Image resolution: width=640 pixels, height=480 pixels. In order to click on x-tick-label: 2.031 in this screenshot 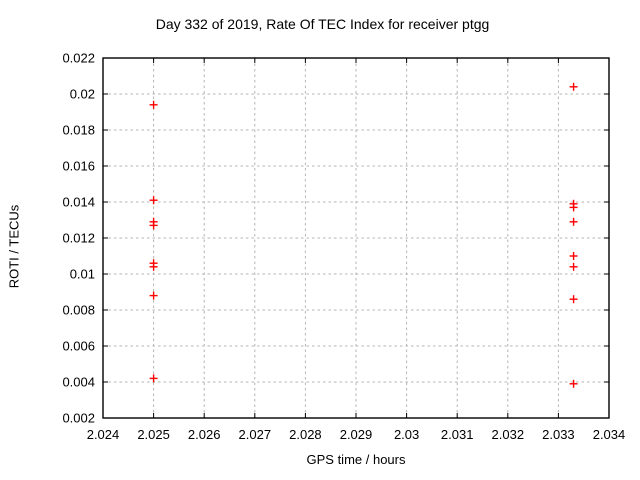, I will do `click(457, 434)`.